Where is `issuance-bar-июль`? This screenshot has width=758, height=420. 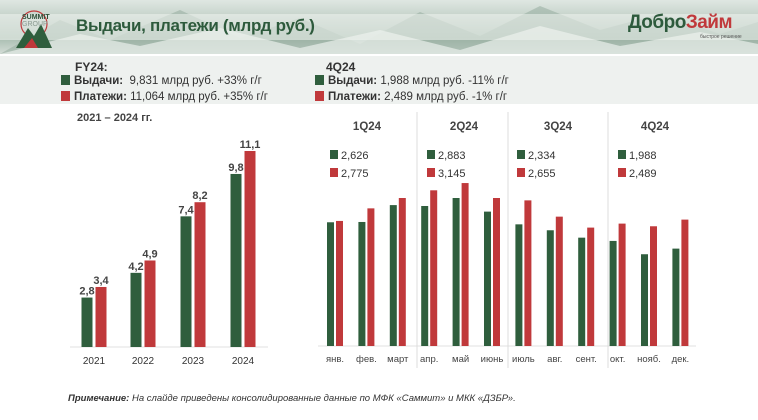 issuance-bar-июль is located at coordinates (519, 285).